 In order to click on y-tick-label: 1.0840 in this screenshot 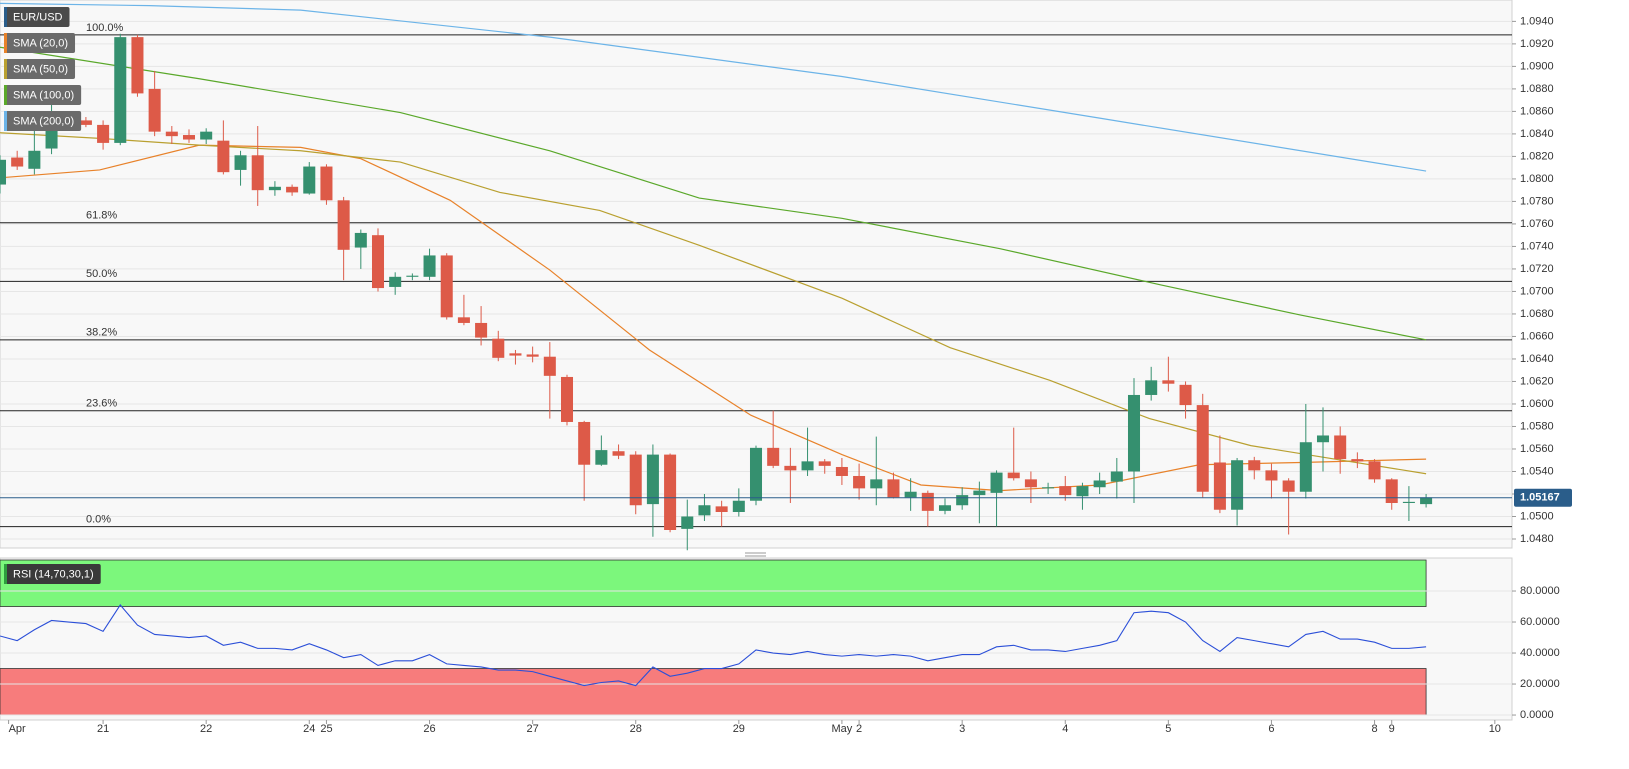, I will do `click(1537, 134)`.